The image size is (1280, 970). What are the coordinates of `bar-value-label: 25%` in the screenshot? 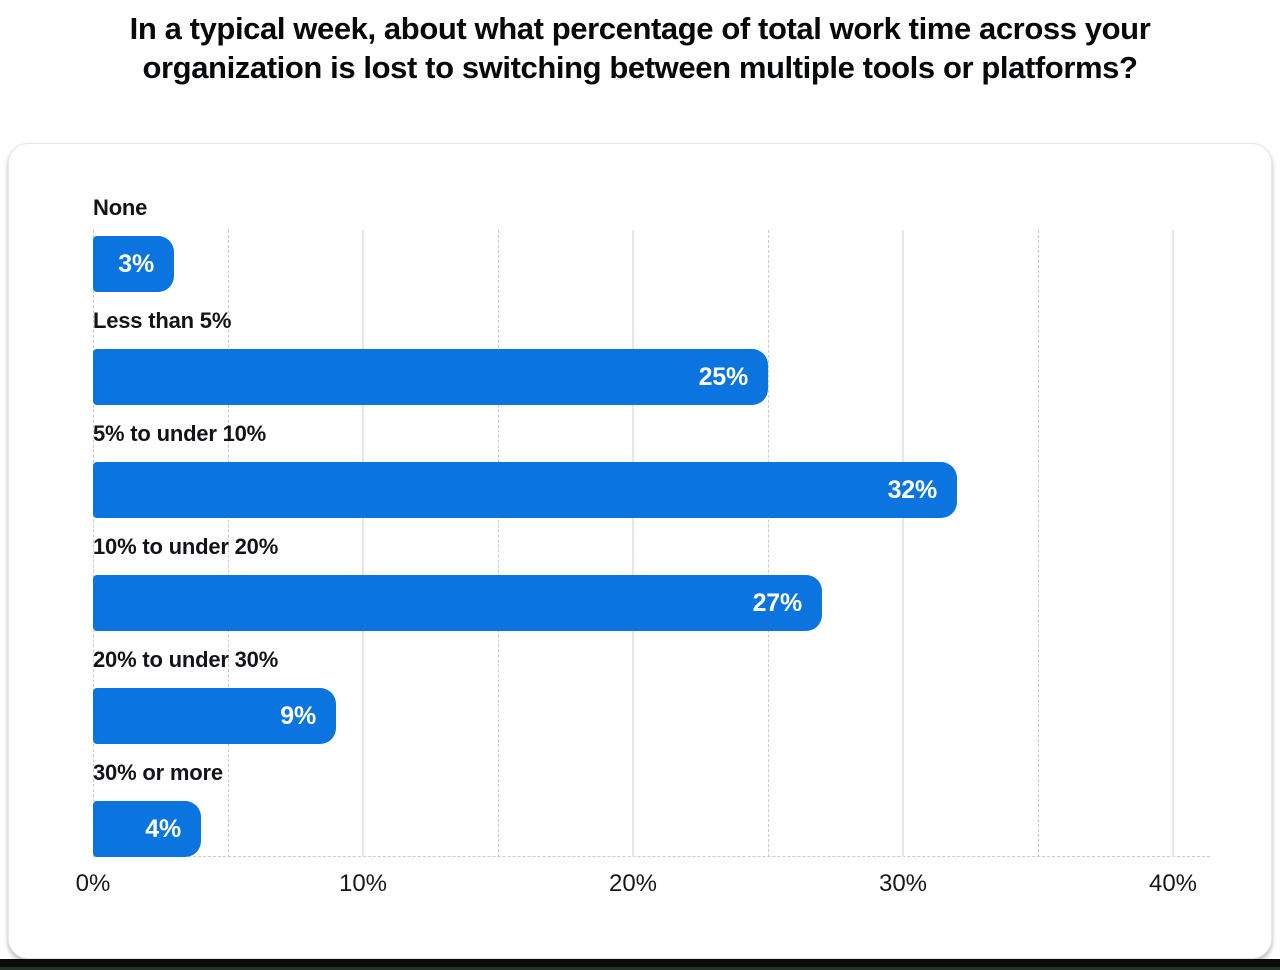 It's located at (723, 376).